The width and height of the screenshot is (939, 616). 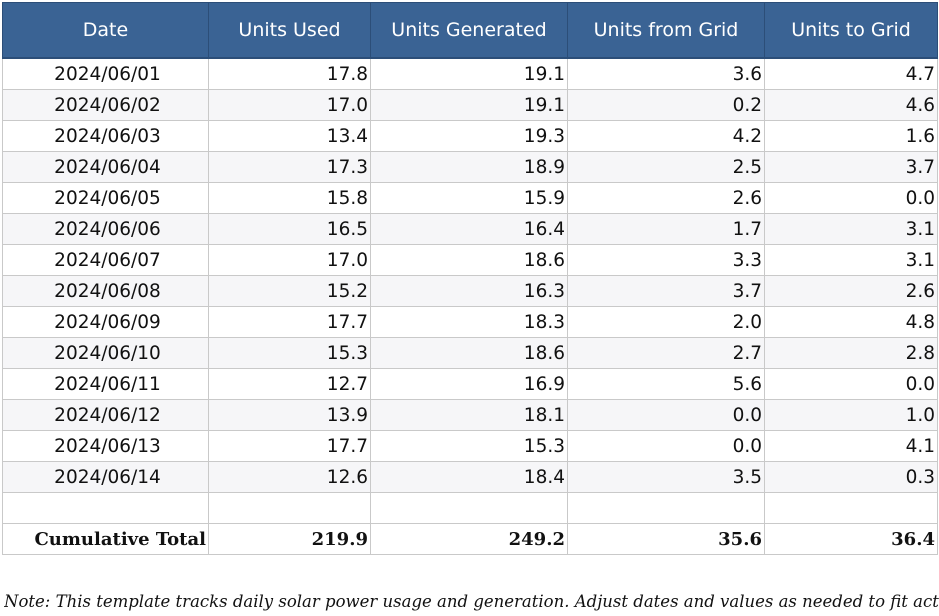 I want to click on cell: 16.3, so click(x=469, y=291).